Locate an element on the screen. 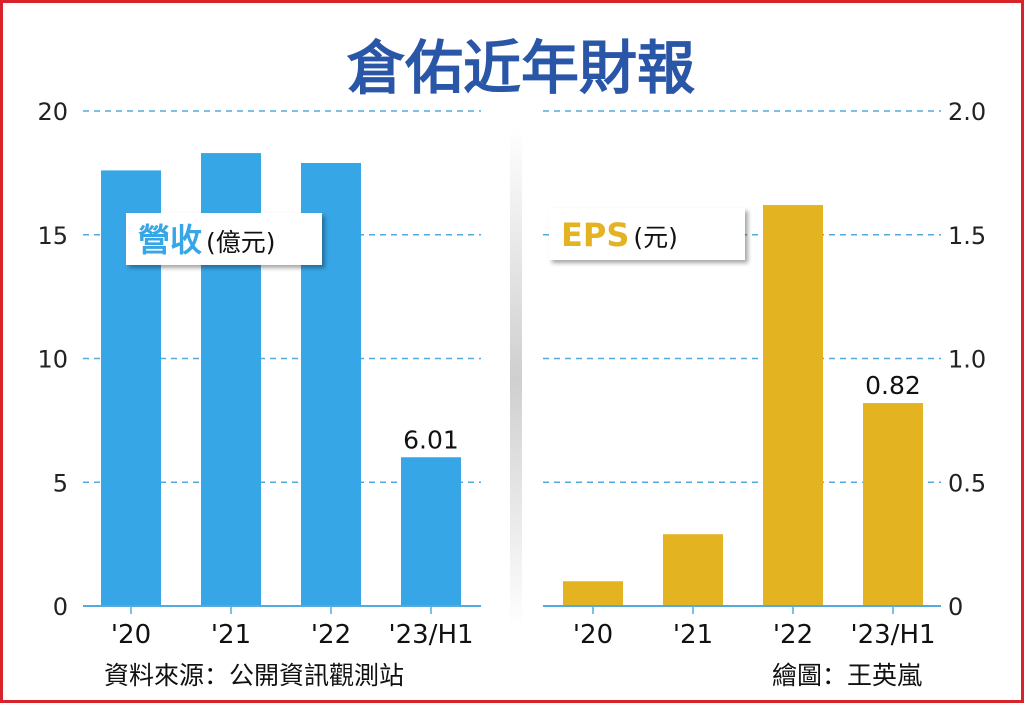 This screenshot has width=1024, height=703. chart-title: 倉佑近年財報 is located at coordinates (520, 68).